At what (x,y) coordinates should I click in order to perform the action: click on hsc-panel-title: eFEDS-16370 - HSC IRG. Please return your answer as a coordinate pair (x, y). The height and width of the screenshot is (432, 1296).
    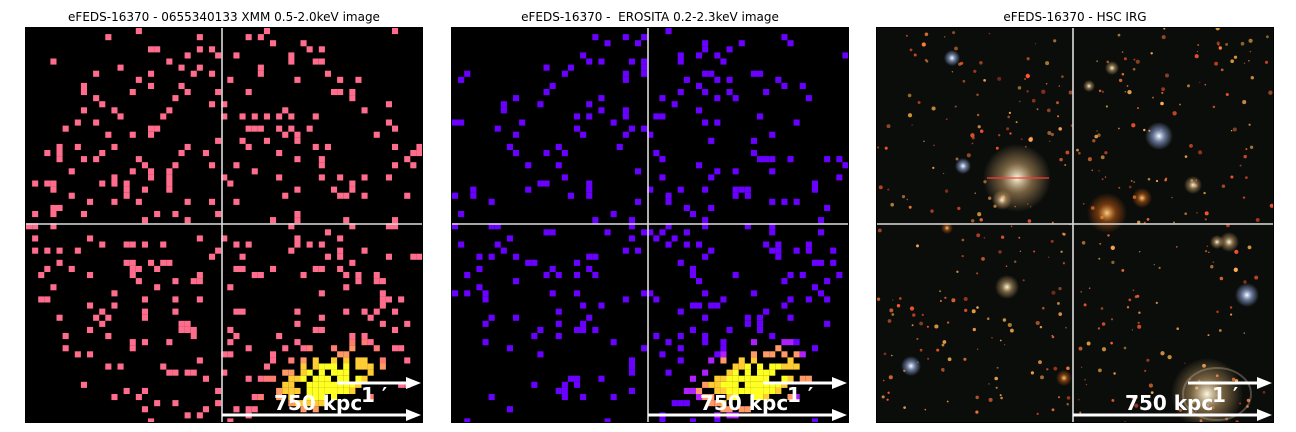
    Looking at the image, I should click on (1075, 17).